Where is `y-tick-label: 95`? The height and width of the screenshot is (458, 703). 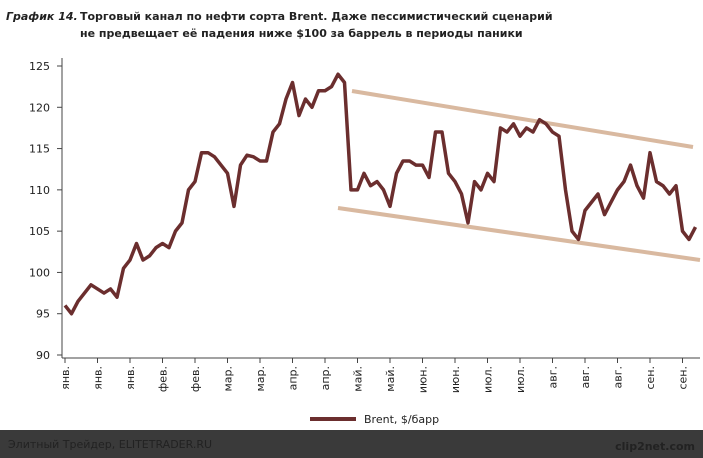 y-tick-label: 95 is located at coordinates (43, 314).